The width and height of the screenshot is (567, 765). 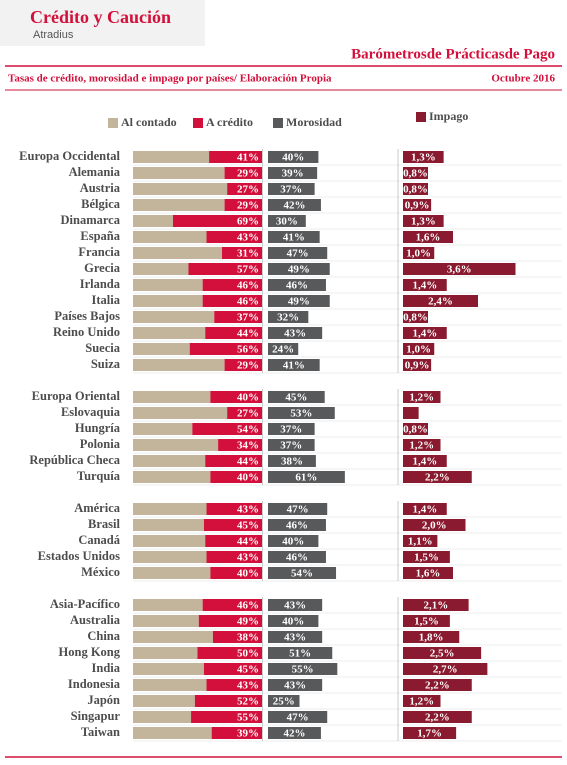 I want to click on value-label: 1,4%, so click(x=425, y=334).